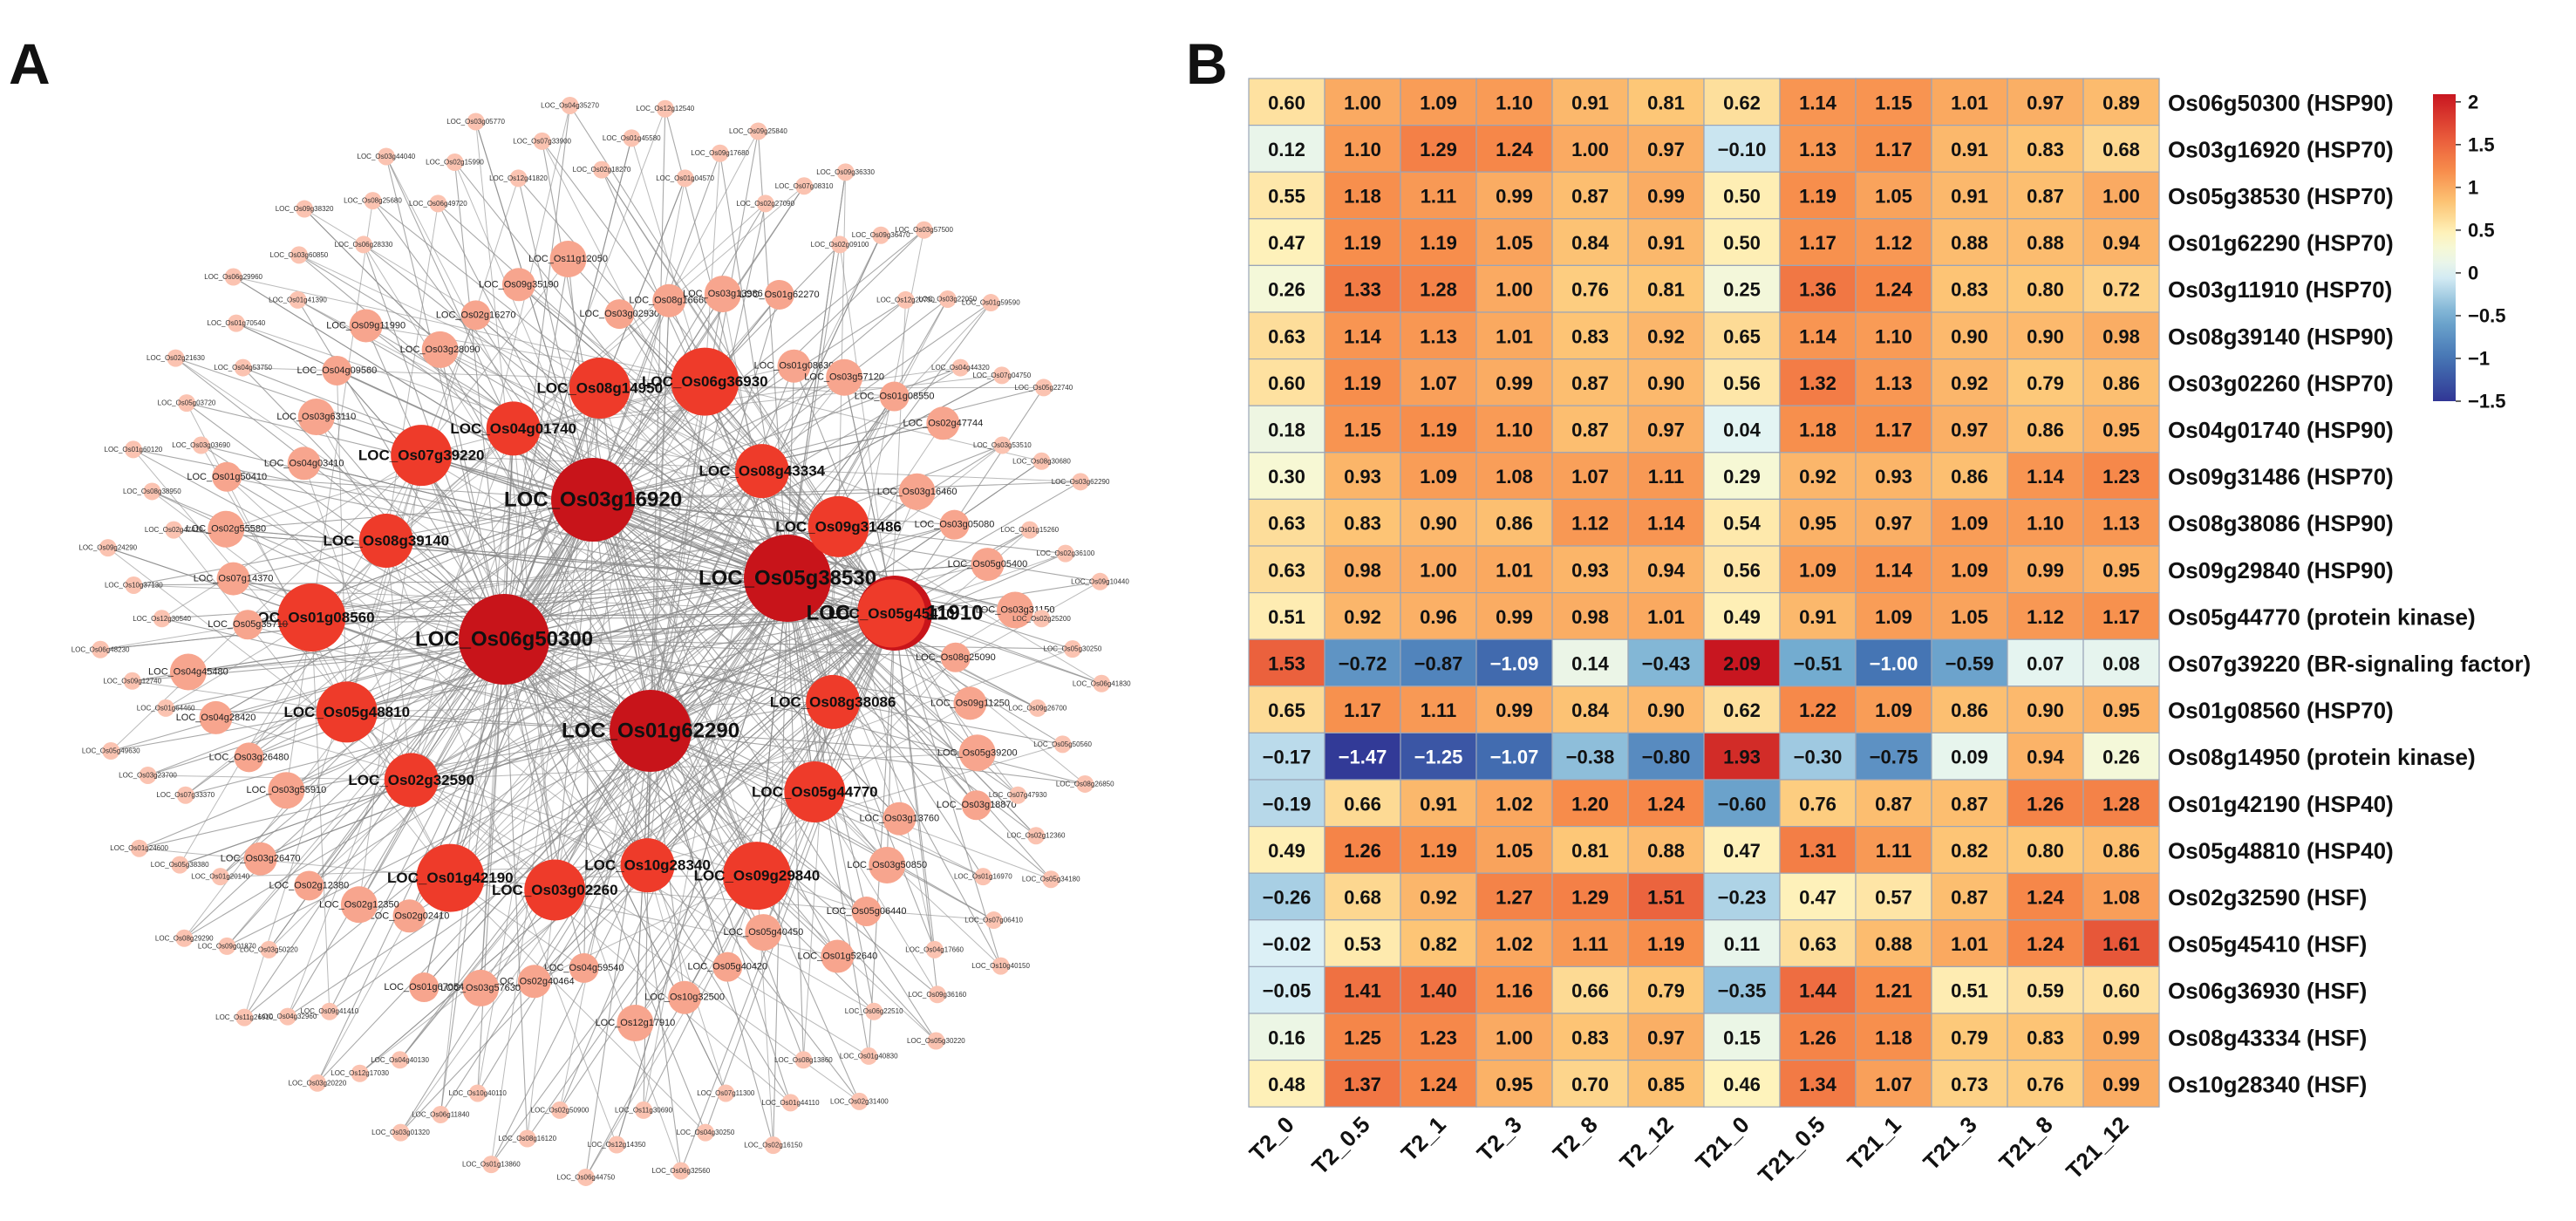  Describe the element at coordinates (1287, 570) in the screenshot. I see `cell-value: 0.63` at that location.